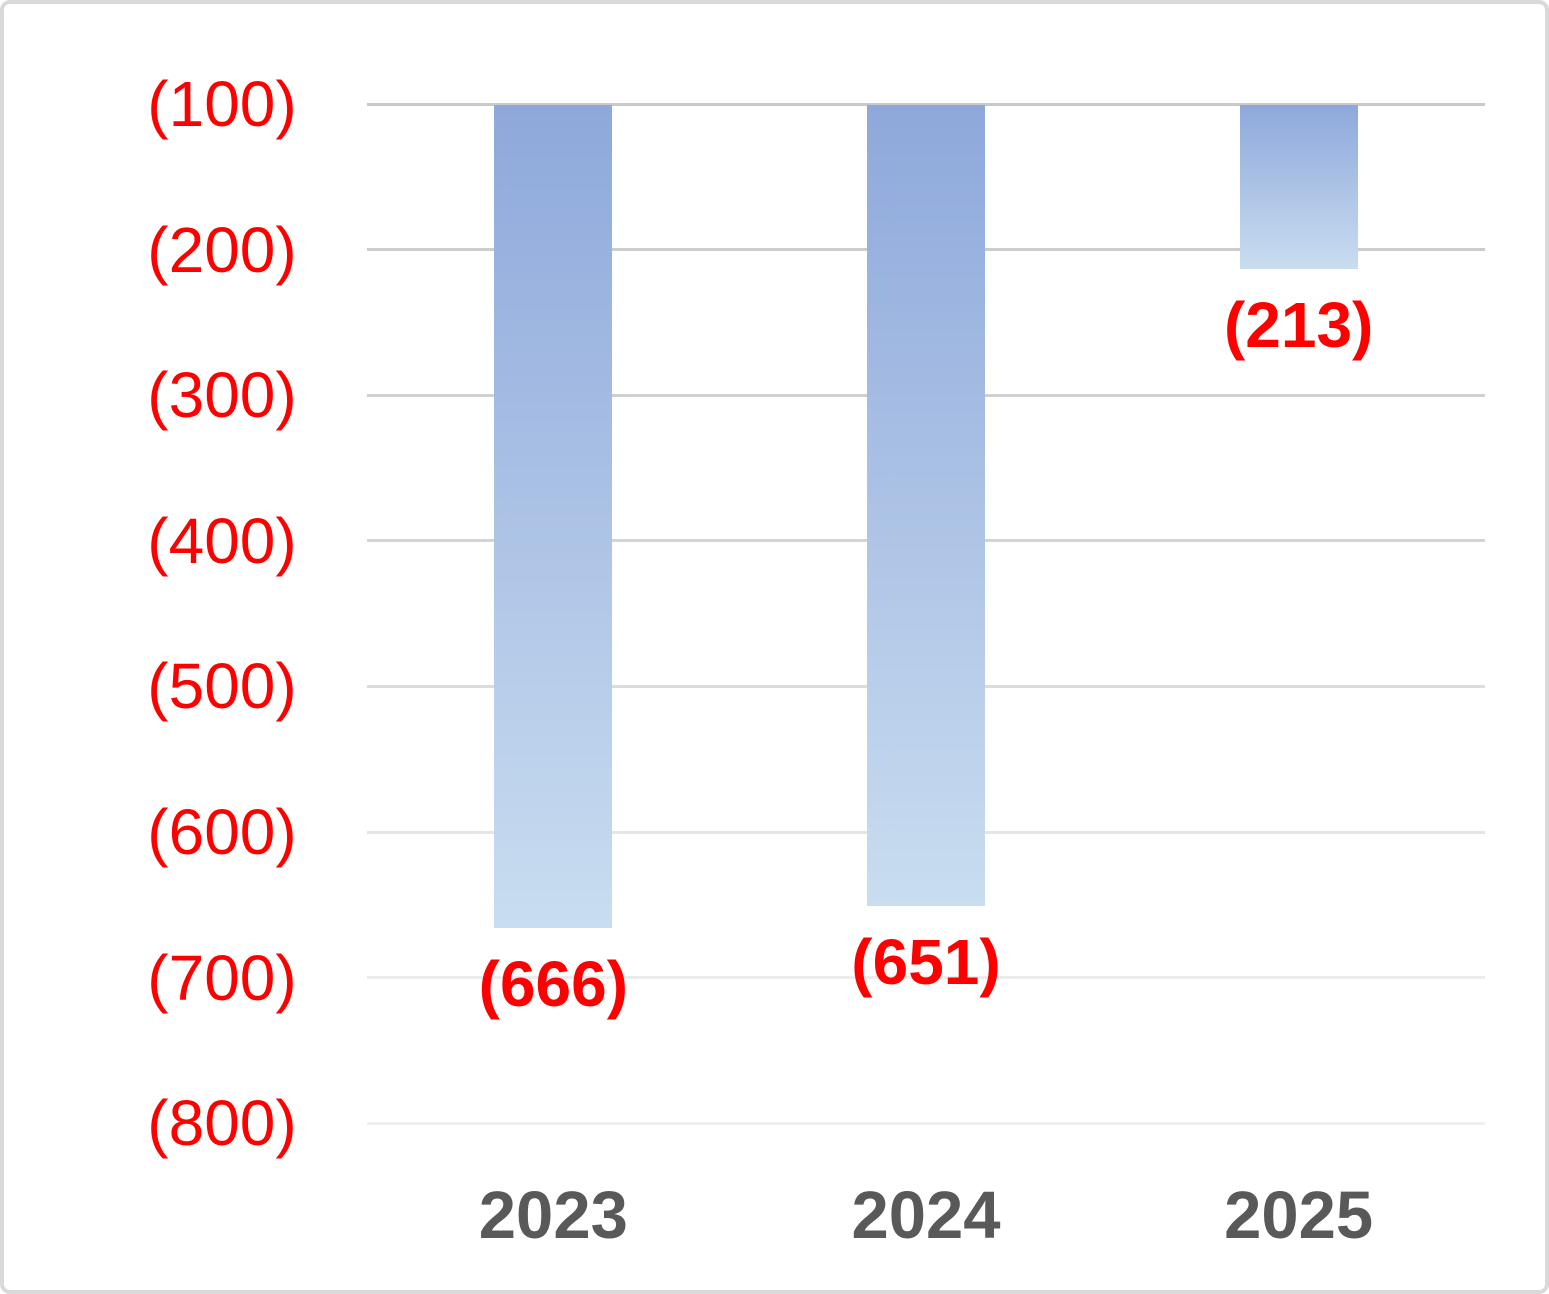  Describe the element at coordinates (222, 395) in the screenshot. I see `y-tick-label: (300)` at that location.